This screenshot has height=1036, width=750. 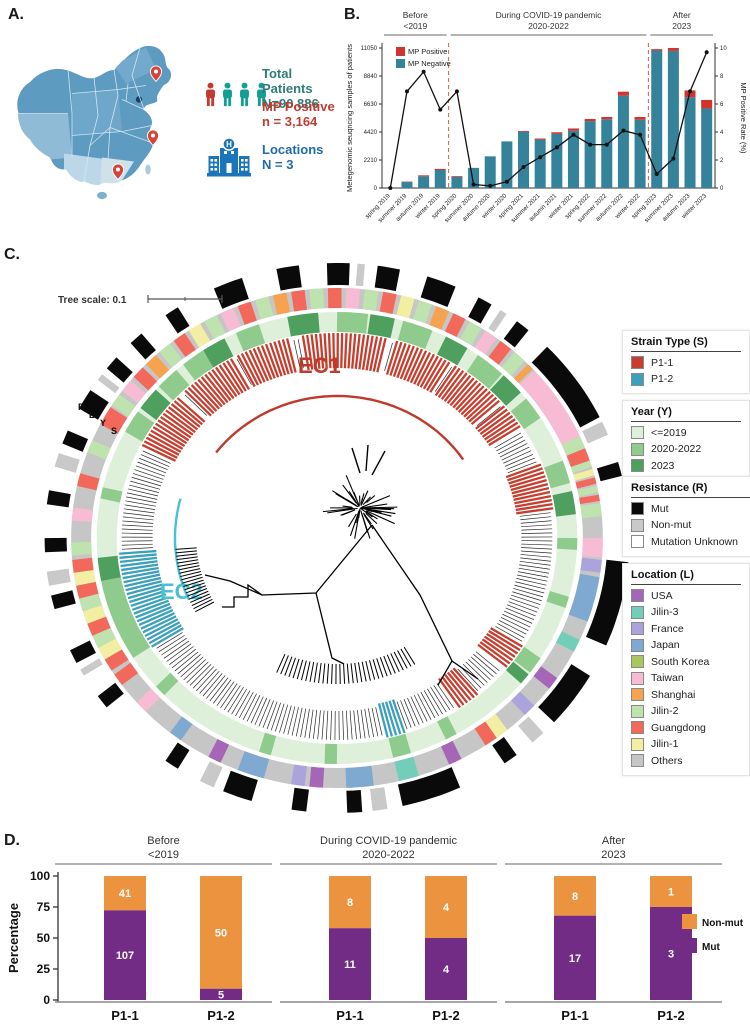 I want to click on legend-title: Location (L), so click(x=686, y=577).